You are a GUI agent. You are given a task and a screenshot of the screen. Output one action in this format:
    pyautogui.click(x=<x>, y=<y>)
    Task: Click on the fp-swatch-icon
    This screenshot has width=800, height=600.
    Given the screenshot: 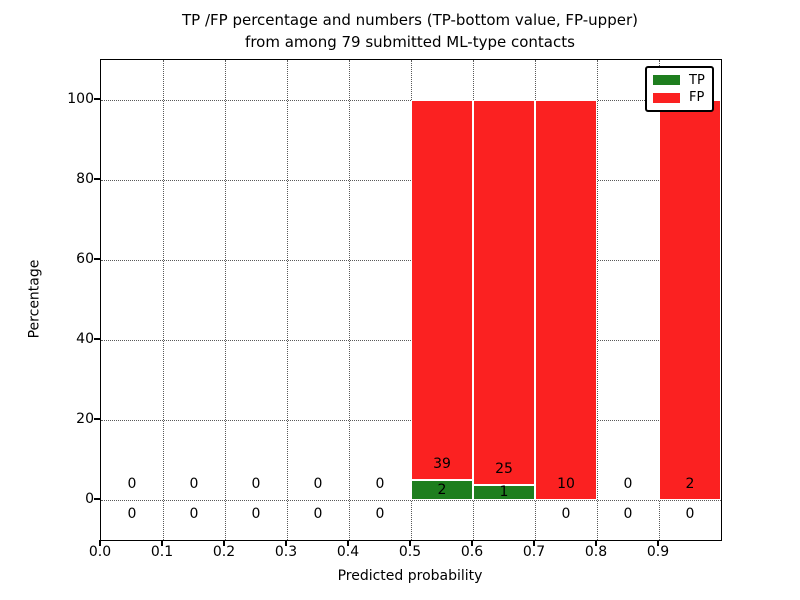 What is the action you would take?
    pyautogui.click(x=666, y=97)
    